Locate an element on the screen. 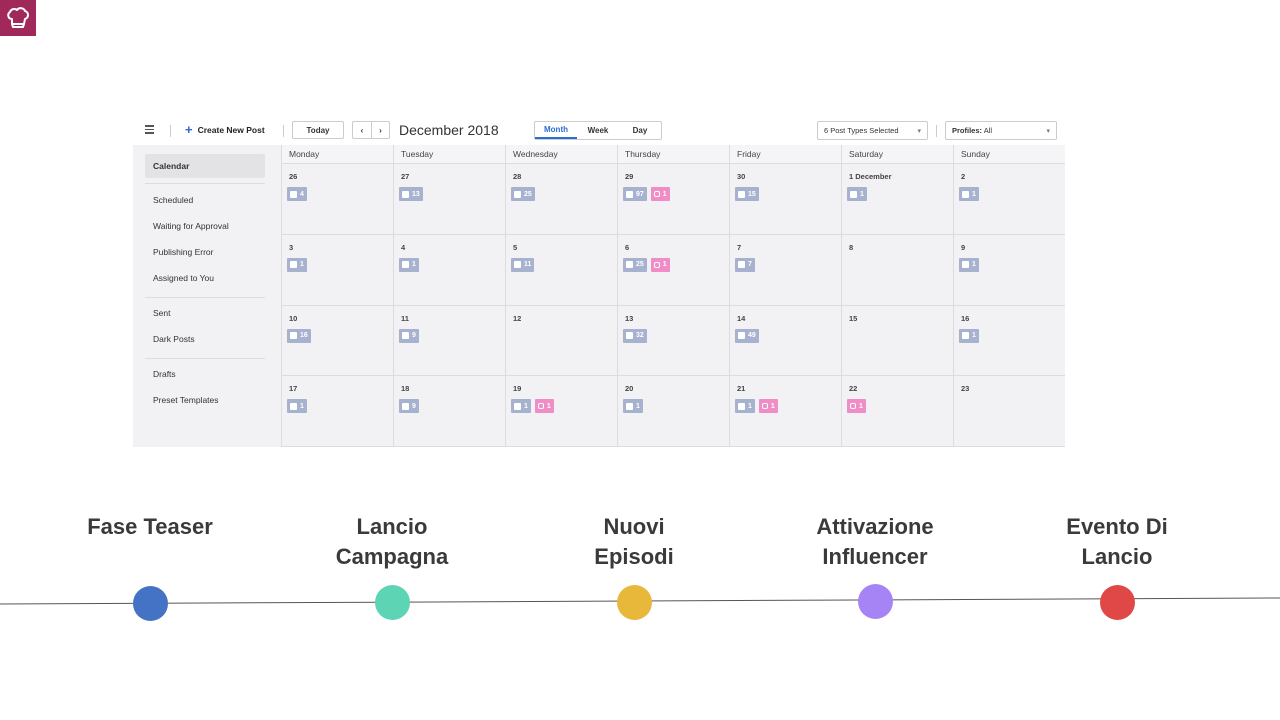 The width and height of the screenshot is (1280, 720). calendar-day-cell: 1 December 1 is located at coordinates (897, 199).